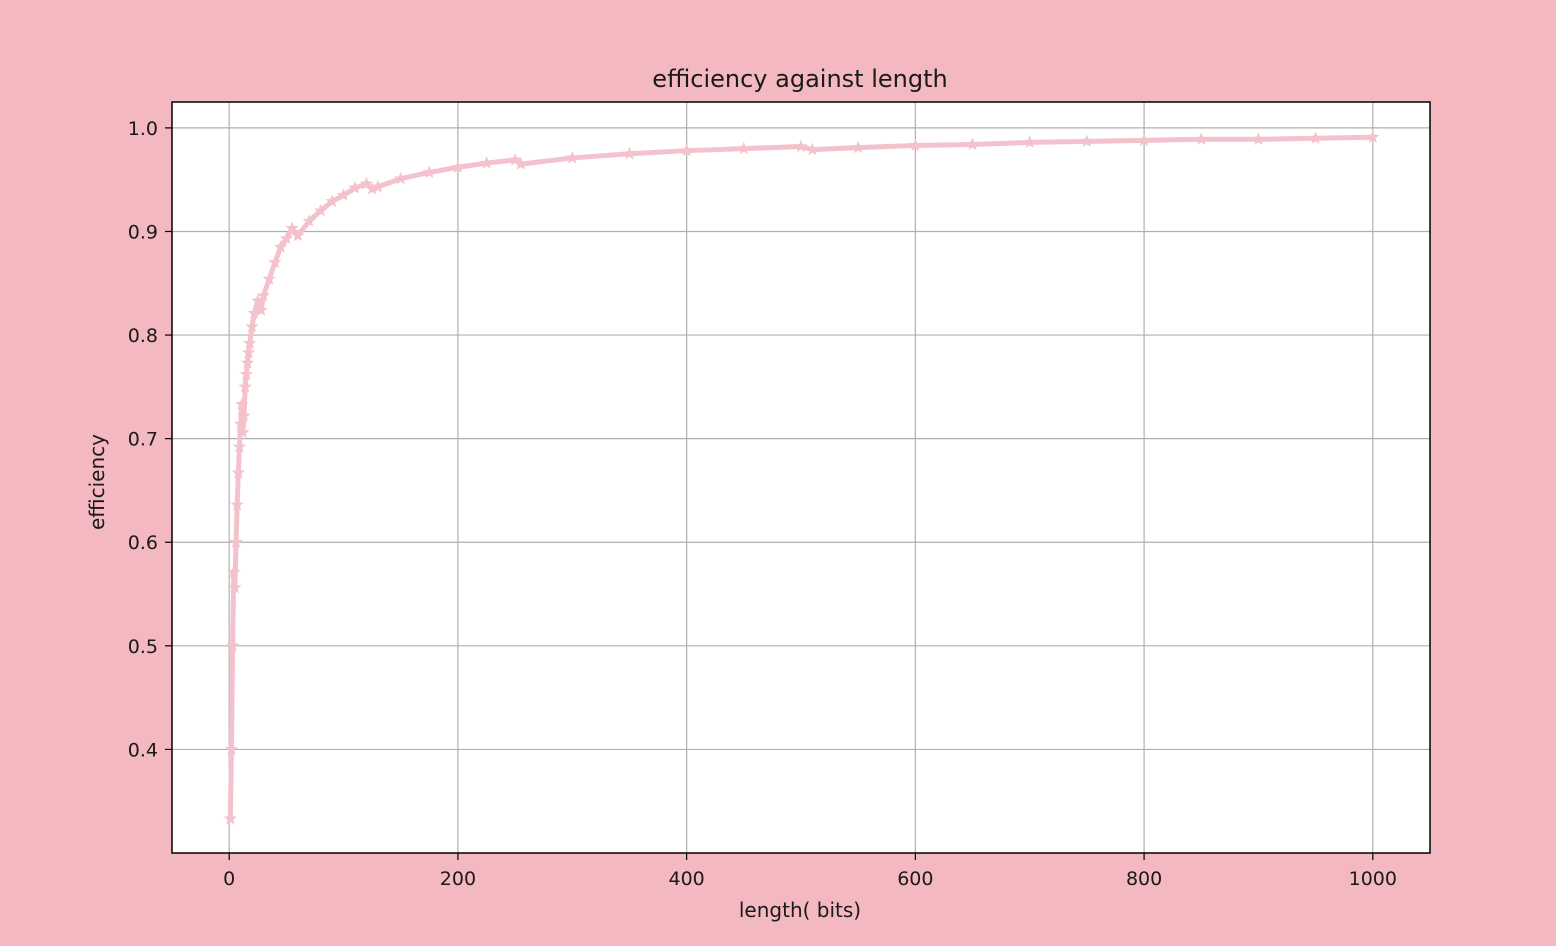 The height and width of the screenshot is (946, 1556). I want to click on chart-title: efficiency against length, so click(799, 79).